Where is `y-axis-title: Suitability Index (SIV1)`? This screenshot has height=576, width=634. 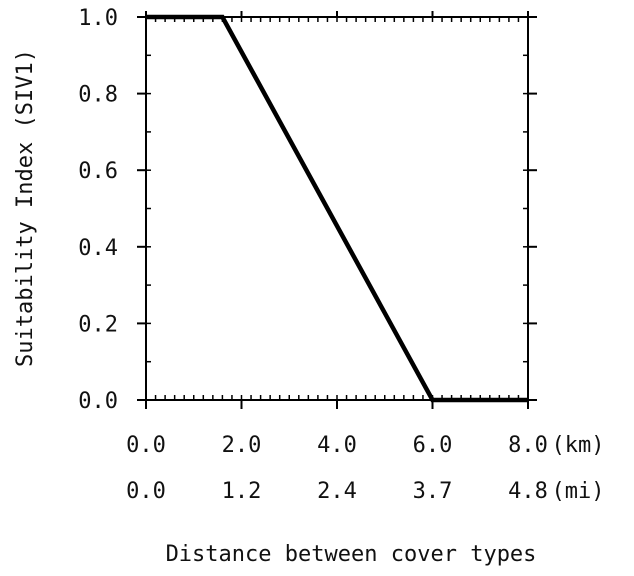 y-axis-title: Suitability Index (SIV1) is located at coordinates (25, 208).